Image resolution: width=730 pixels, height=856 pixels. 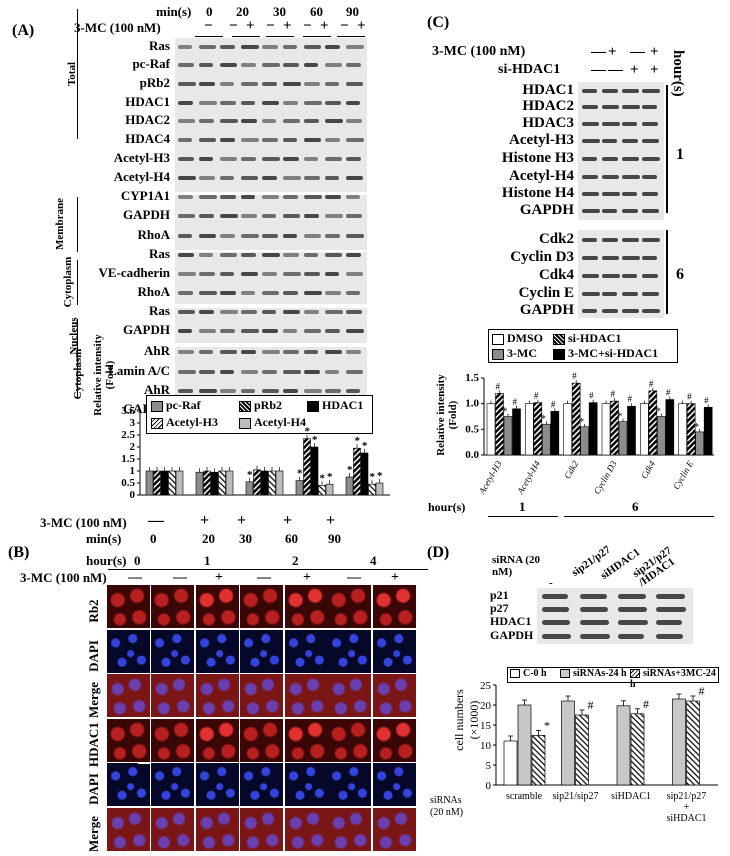 I want to click on panel-c-legend: DMSO si-HDAC1 3-MC 3-MC+si-HDAC1, so click(x=583, y=346).